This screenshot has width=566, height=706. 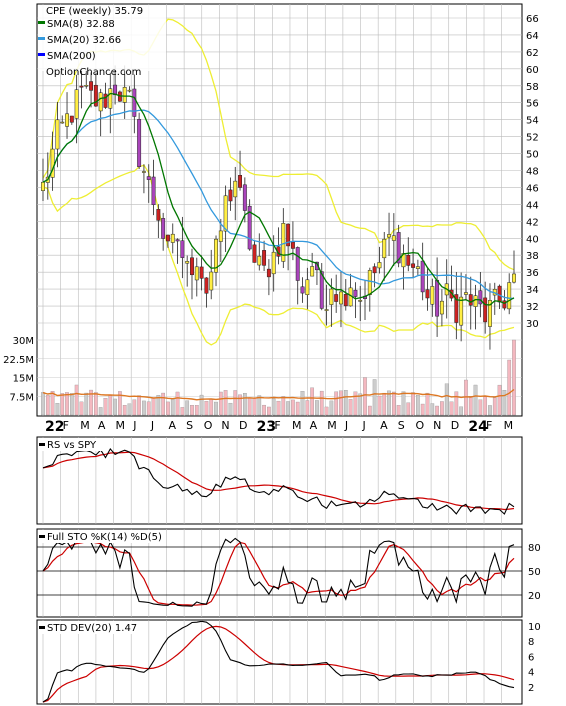 I want to click on std-tick-label: 10, so click(x=534, y=627).